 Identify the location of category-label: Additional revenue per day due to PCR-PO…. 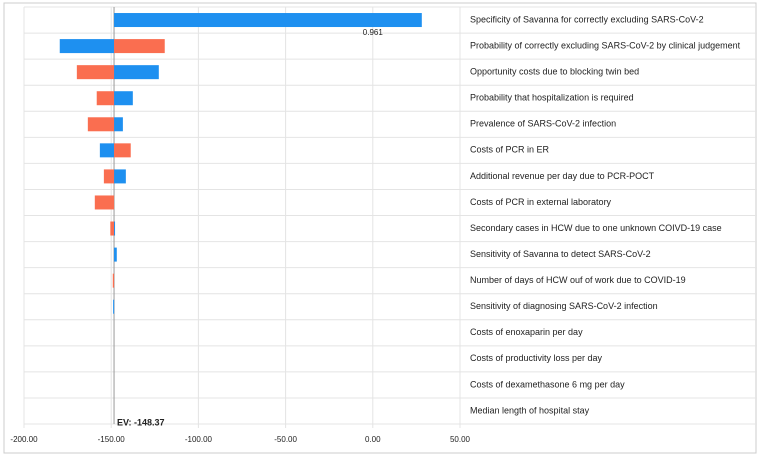
(562, 176).